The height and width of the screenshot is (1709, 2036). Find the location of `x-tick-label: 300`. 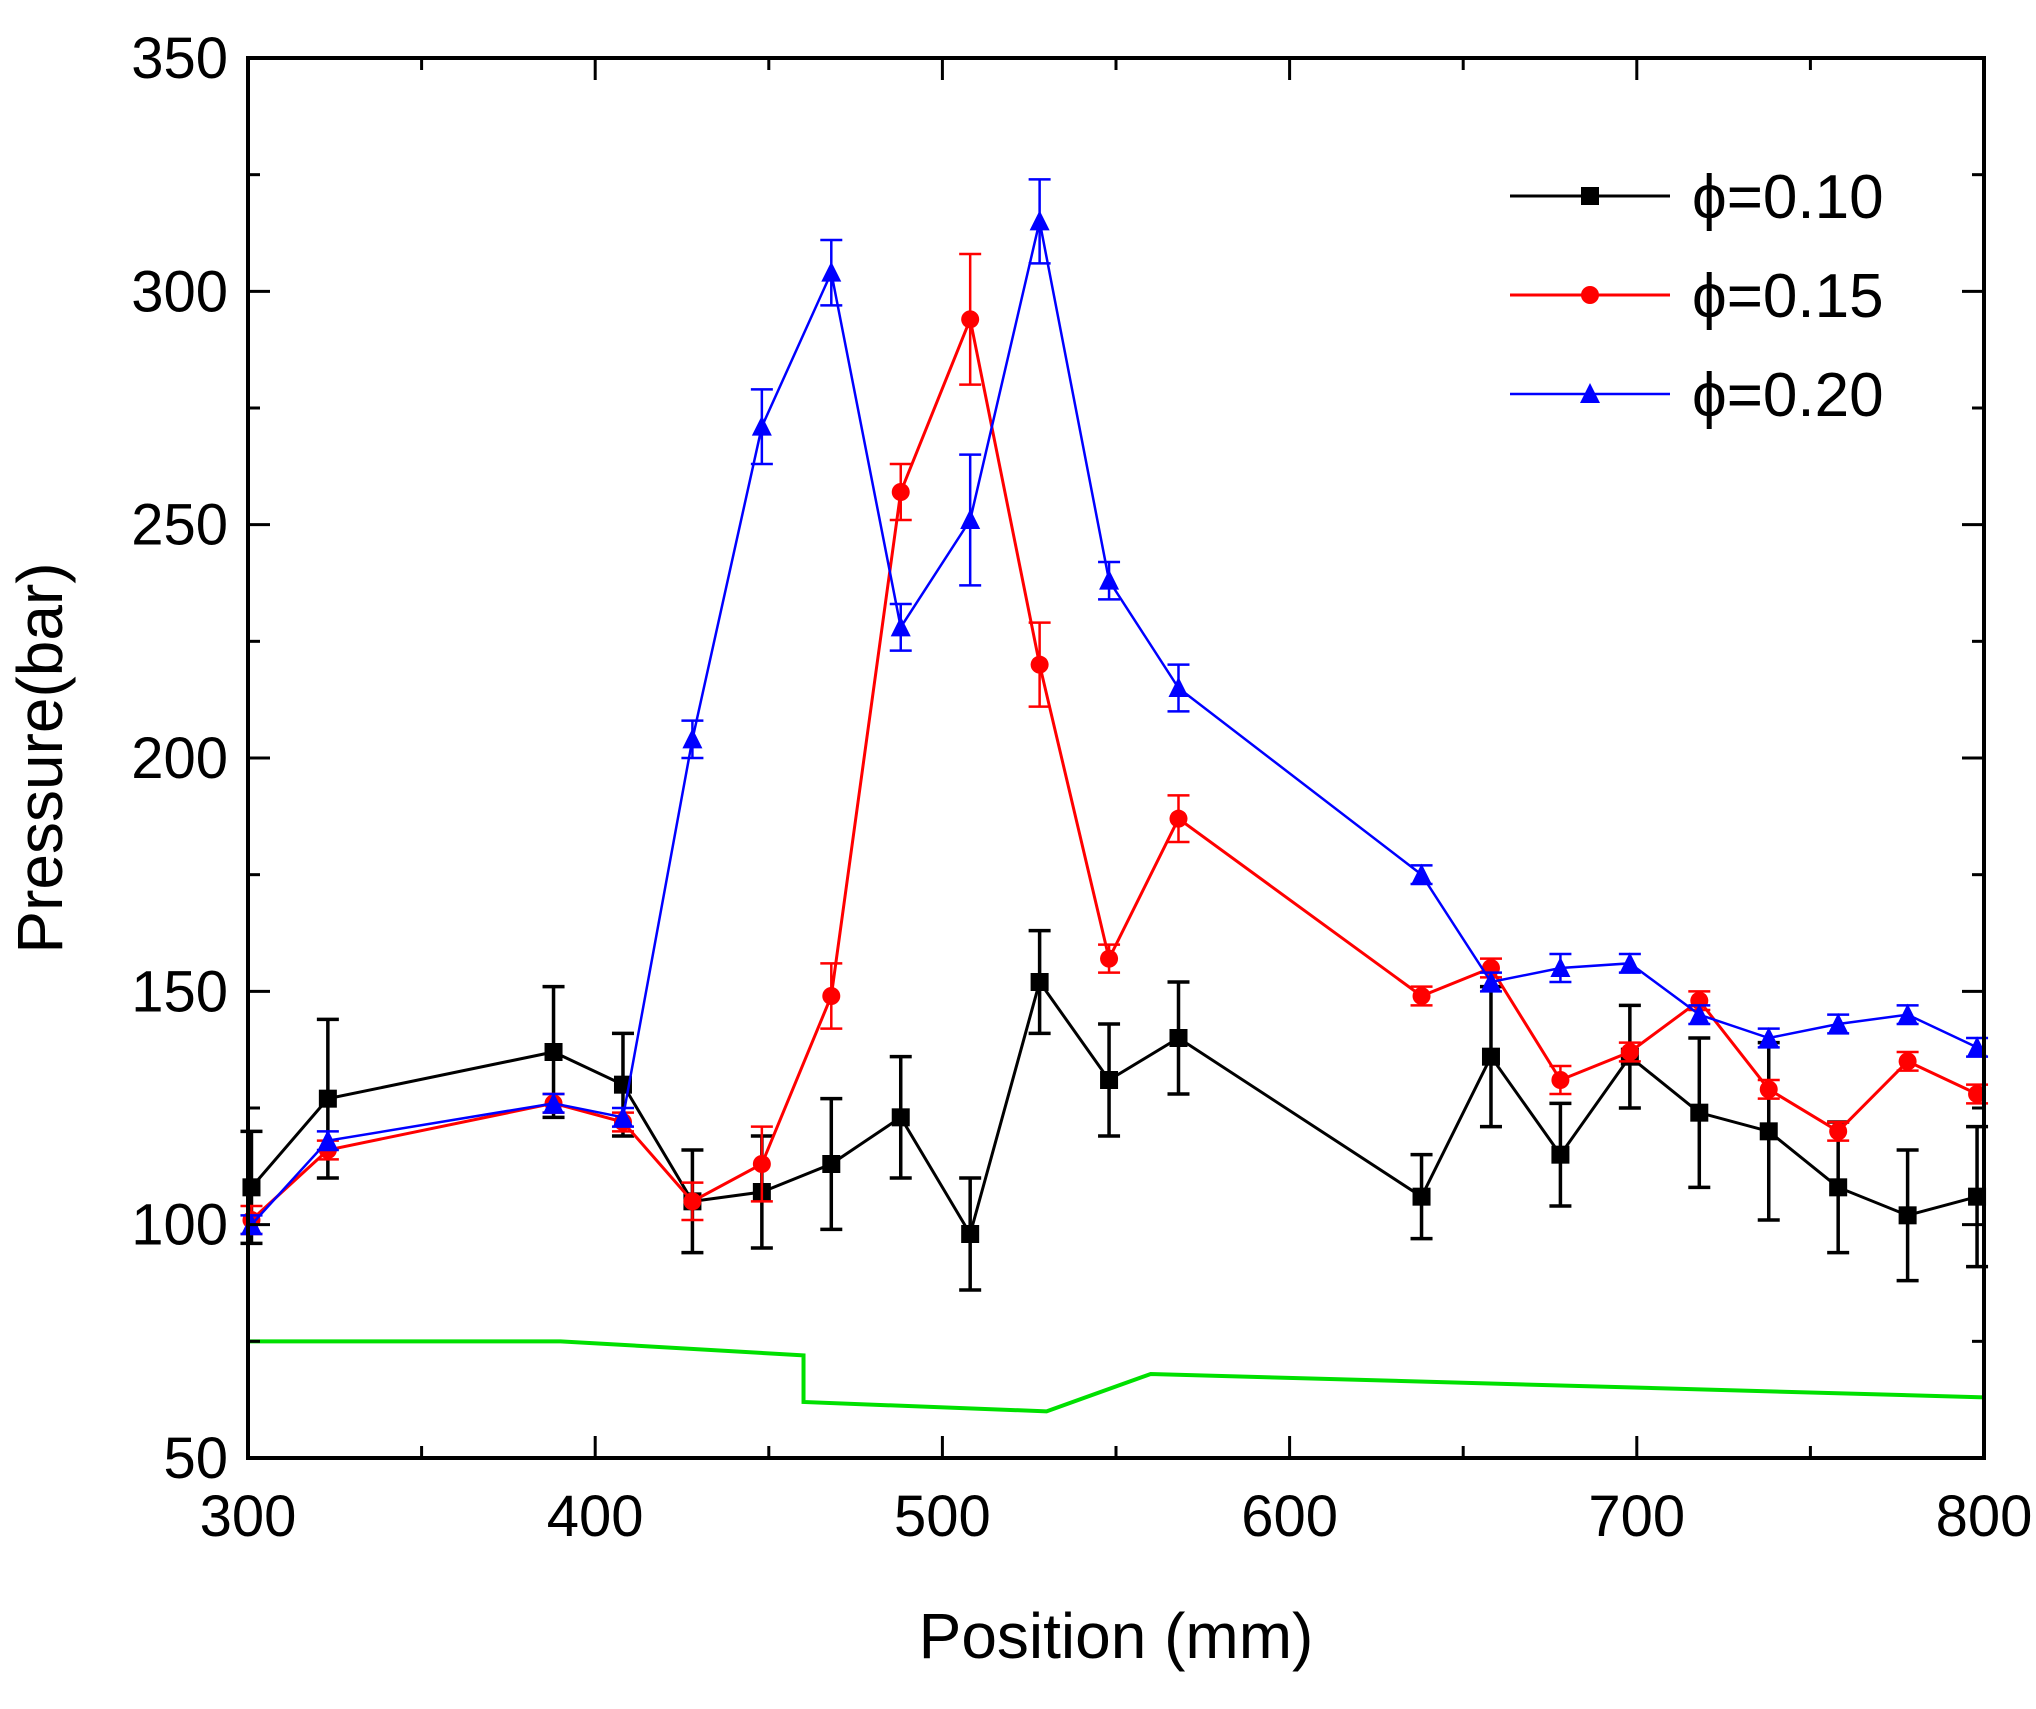

x-tick-label: 300 is located at coordinates (248, 1516).